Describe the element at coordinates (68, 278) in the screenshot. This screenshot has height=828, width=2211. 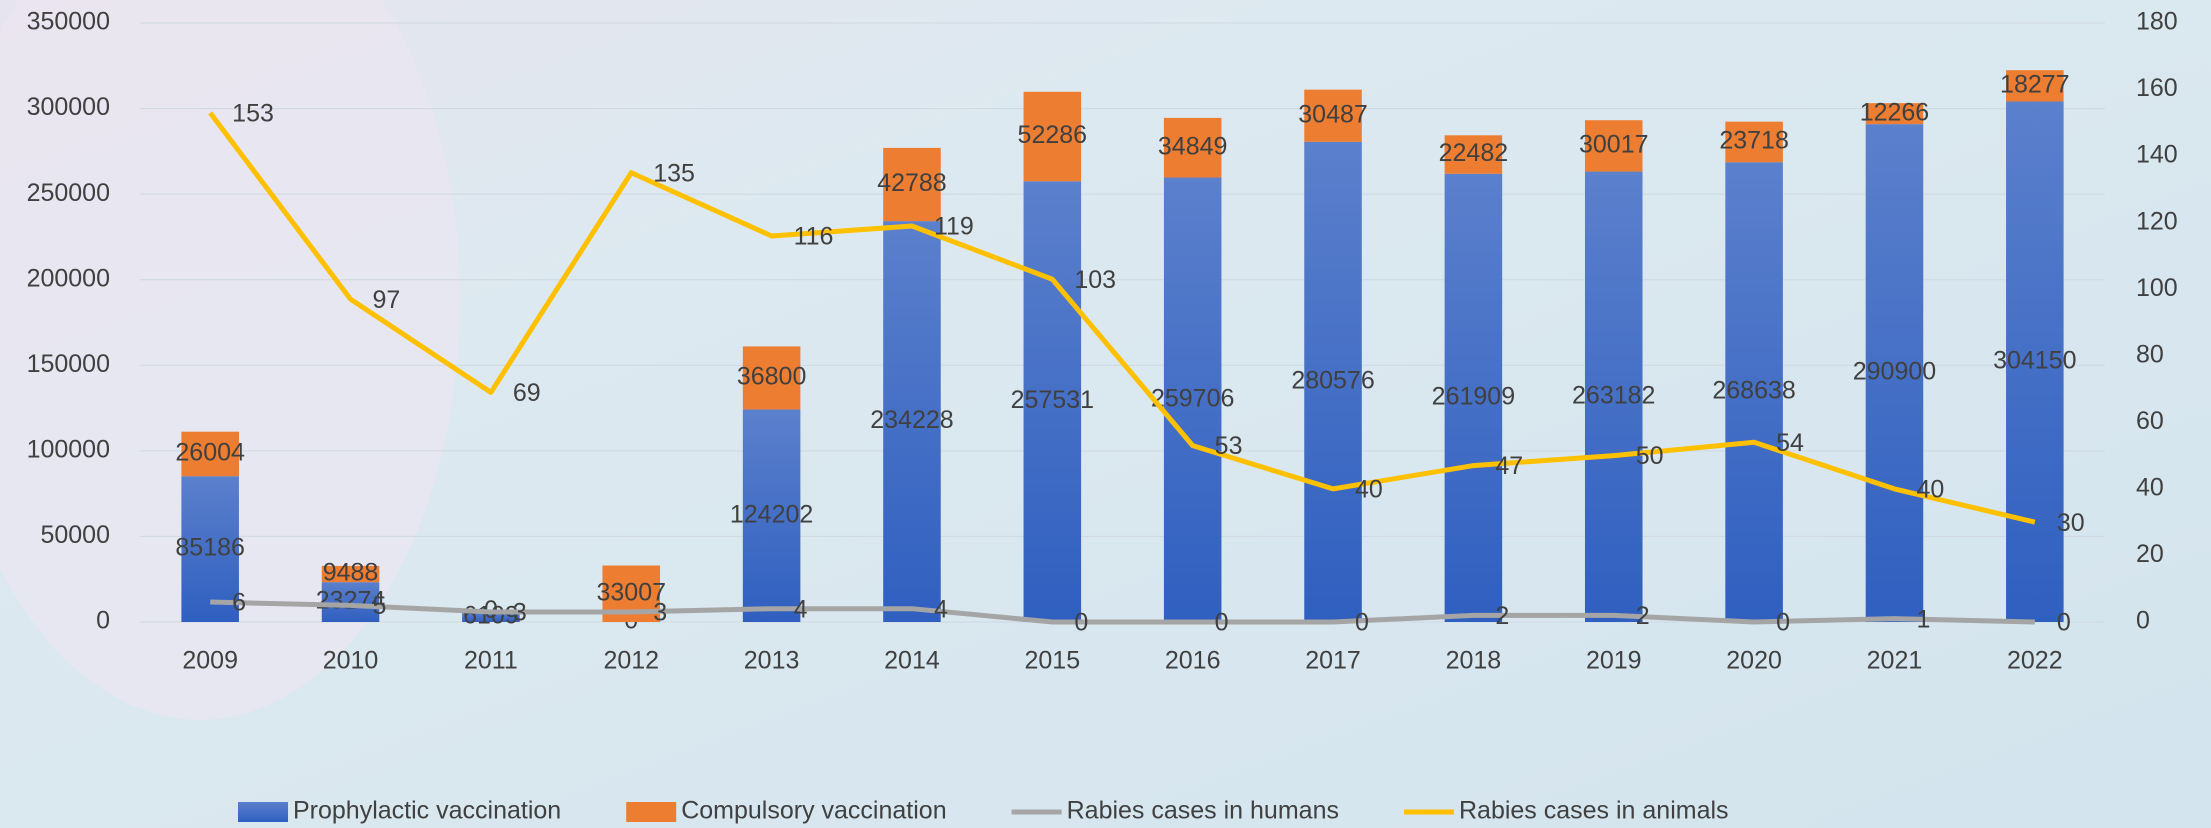
I see `y-tick-label: 200000` at that location.